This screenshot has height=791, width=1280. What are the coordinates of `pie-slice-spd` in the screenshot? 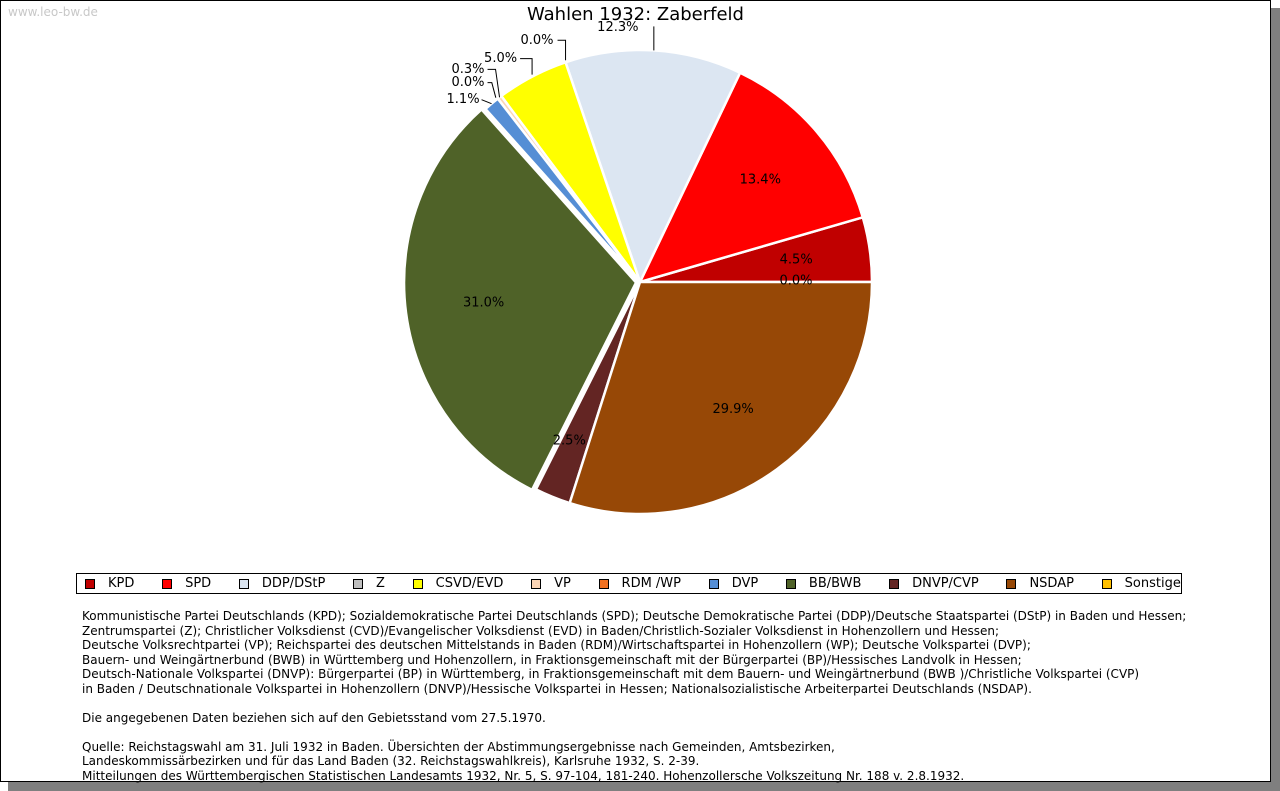 It's located at (751, 177).